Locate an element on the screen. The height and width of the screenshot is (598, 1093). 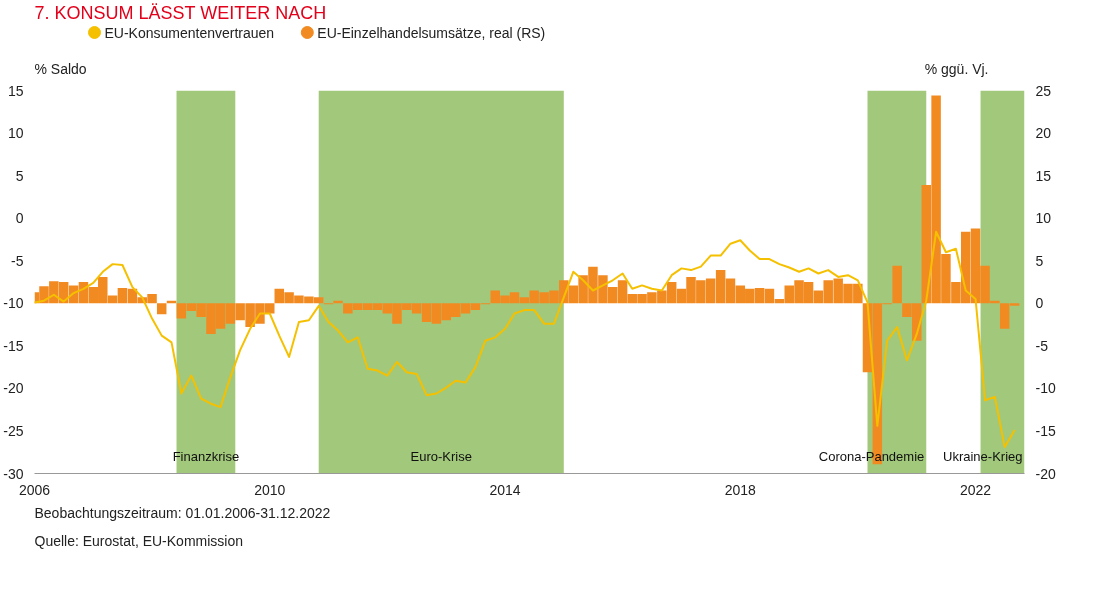
y2-tick-label: 15 is located at coordinates (1043, 175).